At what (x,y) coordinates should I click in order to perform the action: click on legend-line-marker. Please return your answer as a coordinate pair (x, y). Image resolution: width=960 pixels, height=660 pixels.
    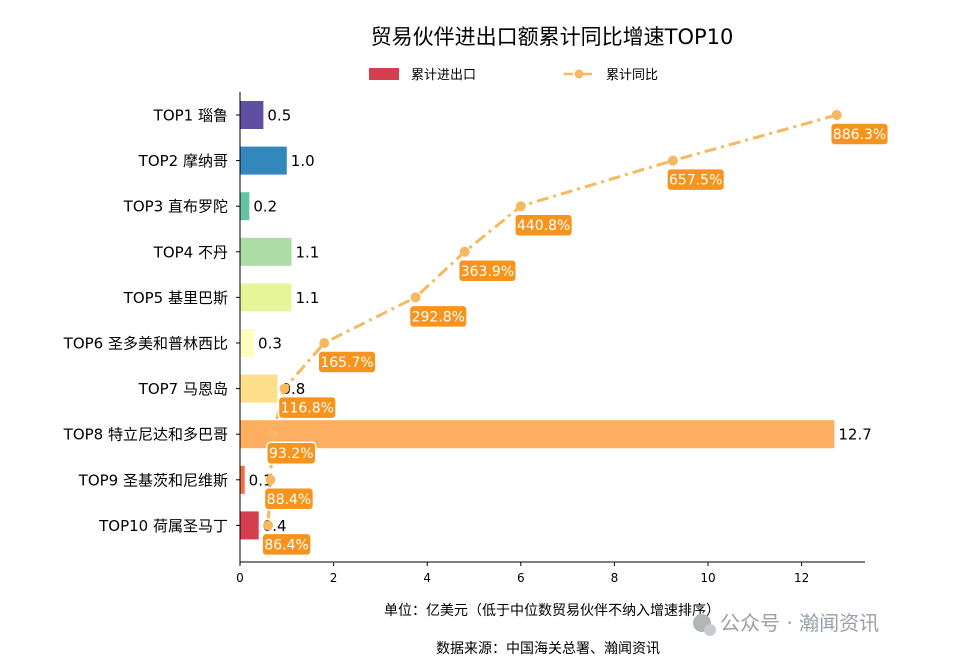
    Looking at the image, I should click on (579, 74).